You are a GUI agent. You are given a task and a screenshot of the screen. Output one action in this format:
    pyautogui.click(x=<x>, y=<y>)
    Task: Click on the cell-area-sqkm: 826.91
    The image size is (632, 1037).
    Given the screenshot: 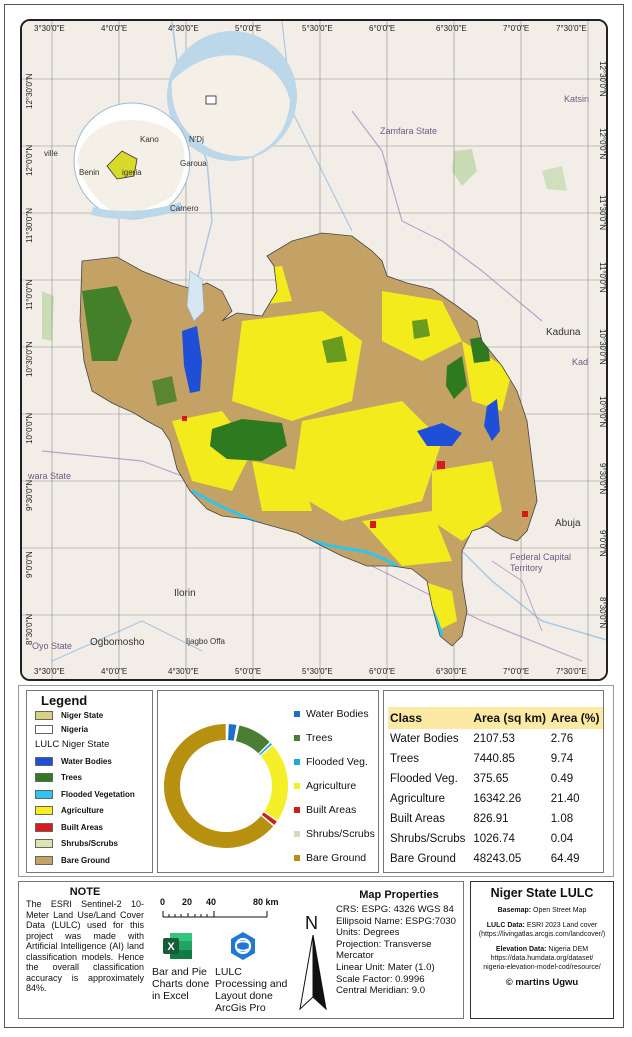 What is the action you would take?
    pyautogui.click(x=491, y=819)
    